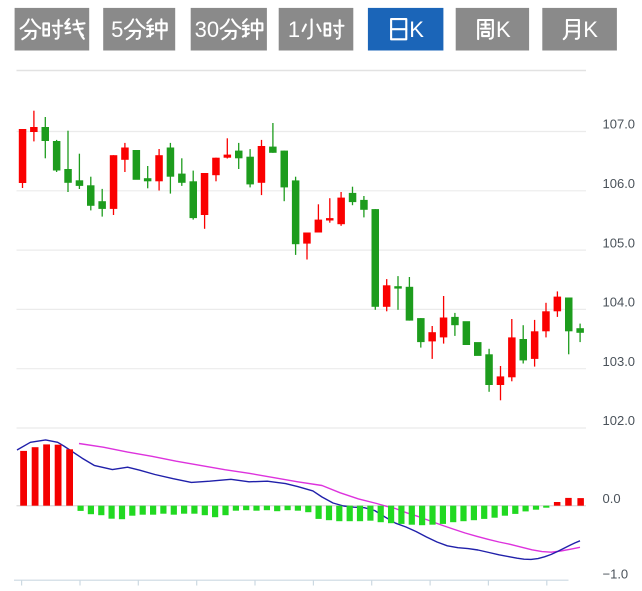 This screenshot has width=642, height=591. What do you see at coordinates (616, 574) in the screenshot?
I see `svg-text: −1.0` at bounding box center [616, 574].